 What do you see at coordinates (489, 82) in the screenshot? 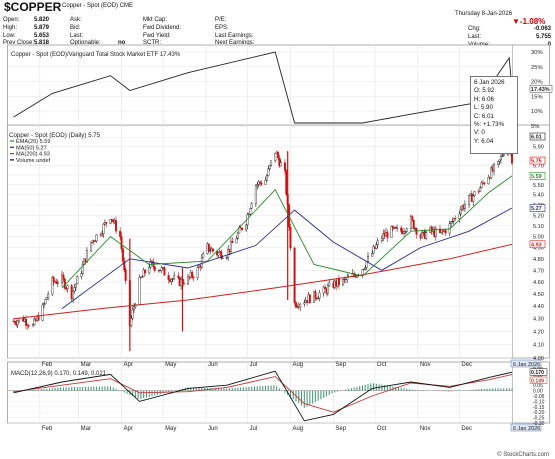
I see `tooltip-date: 6 Jan 2026` at bounding box center [489, 82].